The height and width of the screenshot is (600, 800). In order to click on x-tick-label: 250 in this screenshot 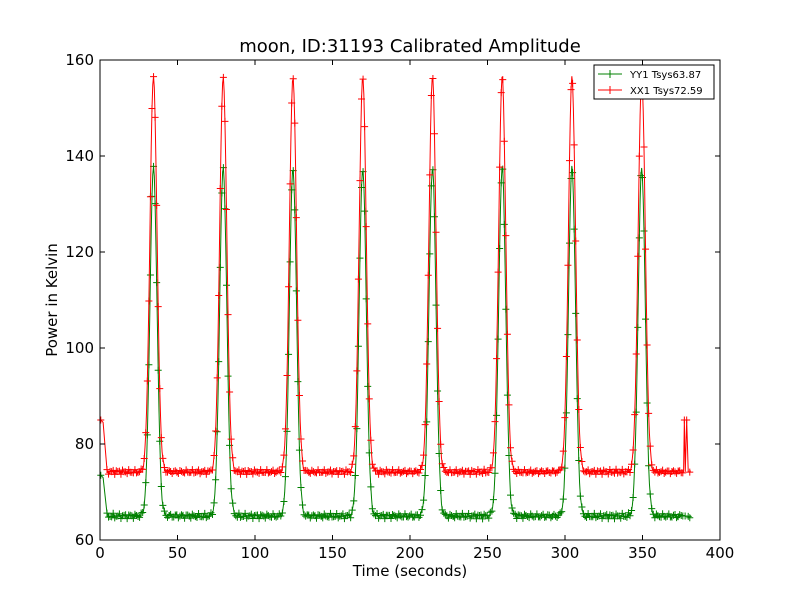, I will do `click(487, 553)`.